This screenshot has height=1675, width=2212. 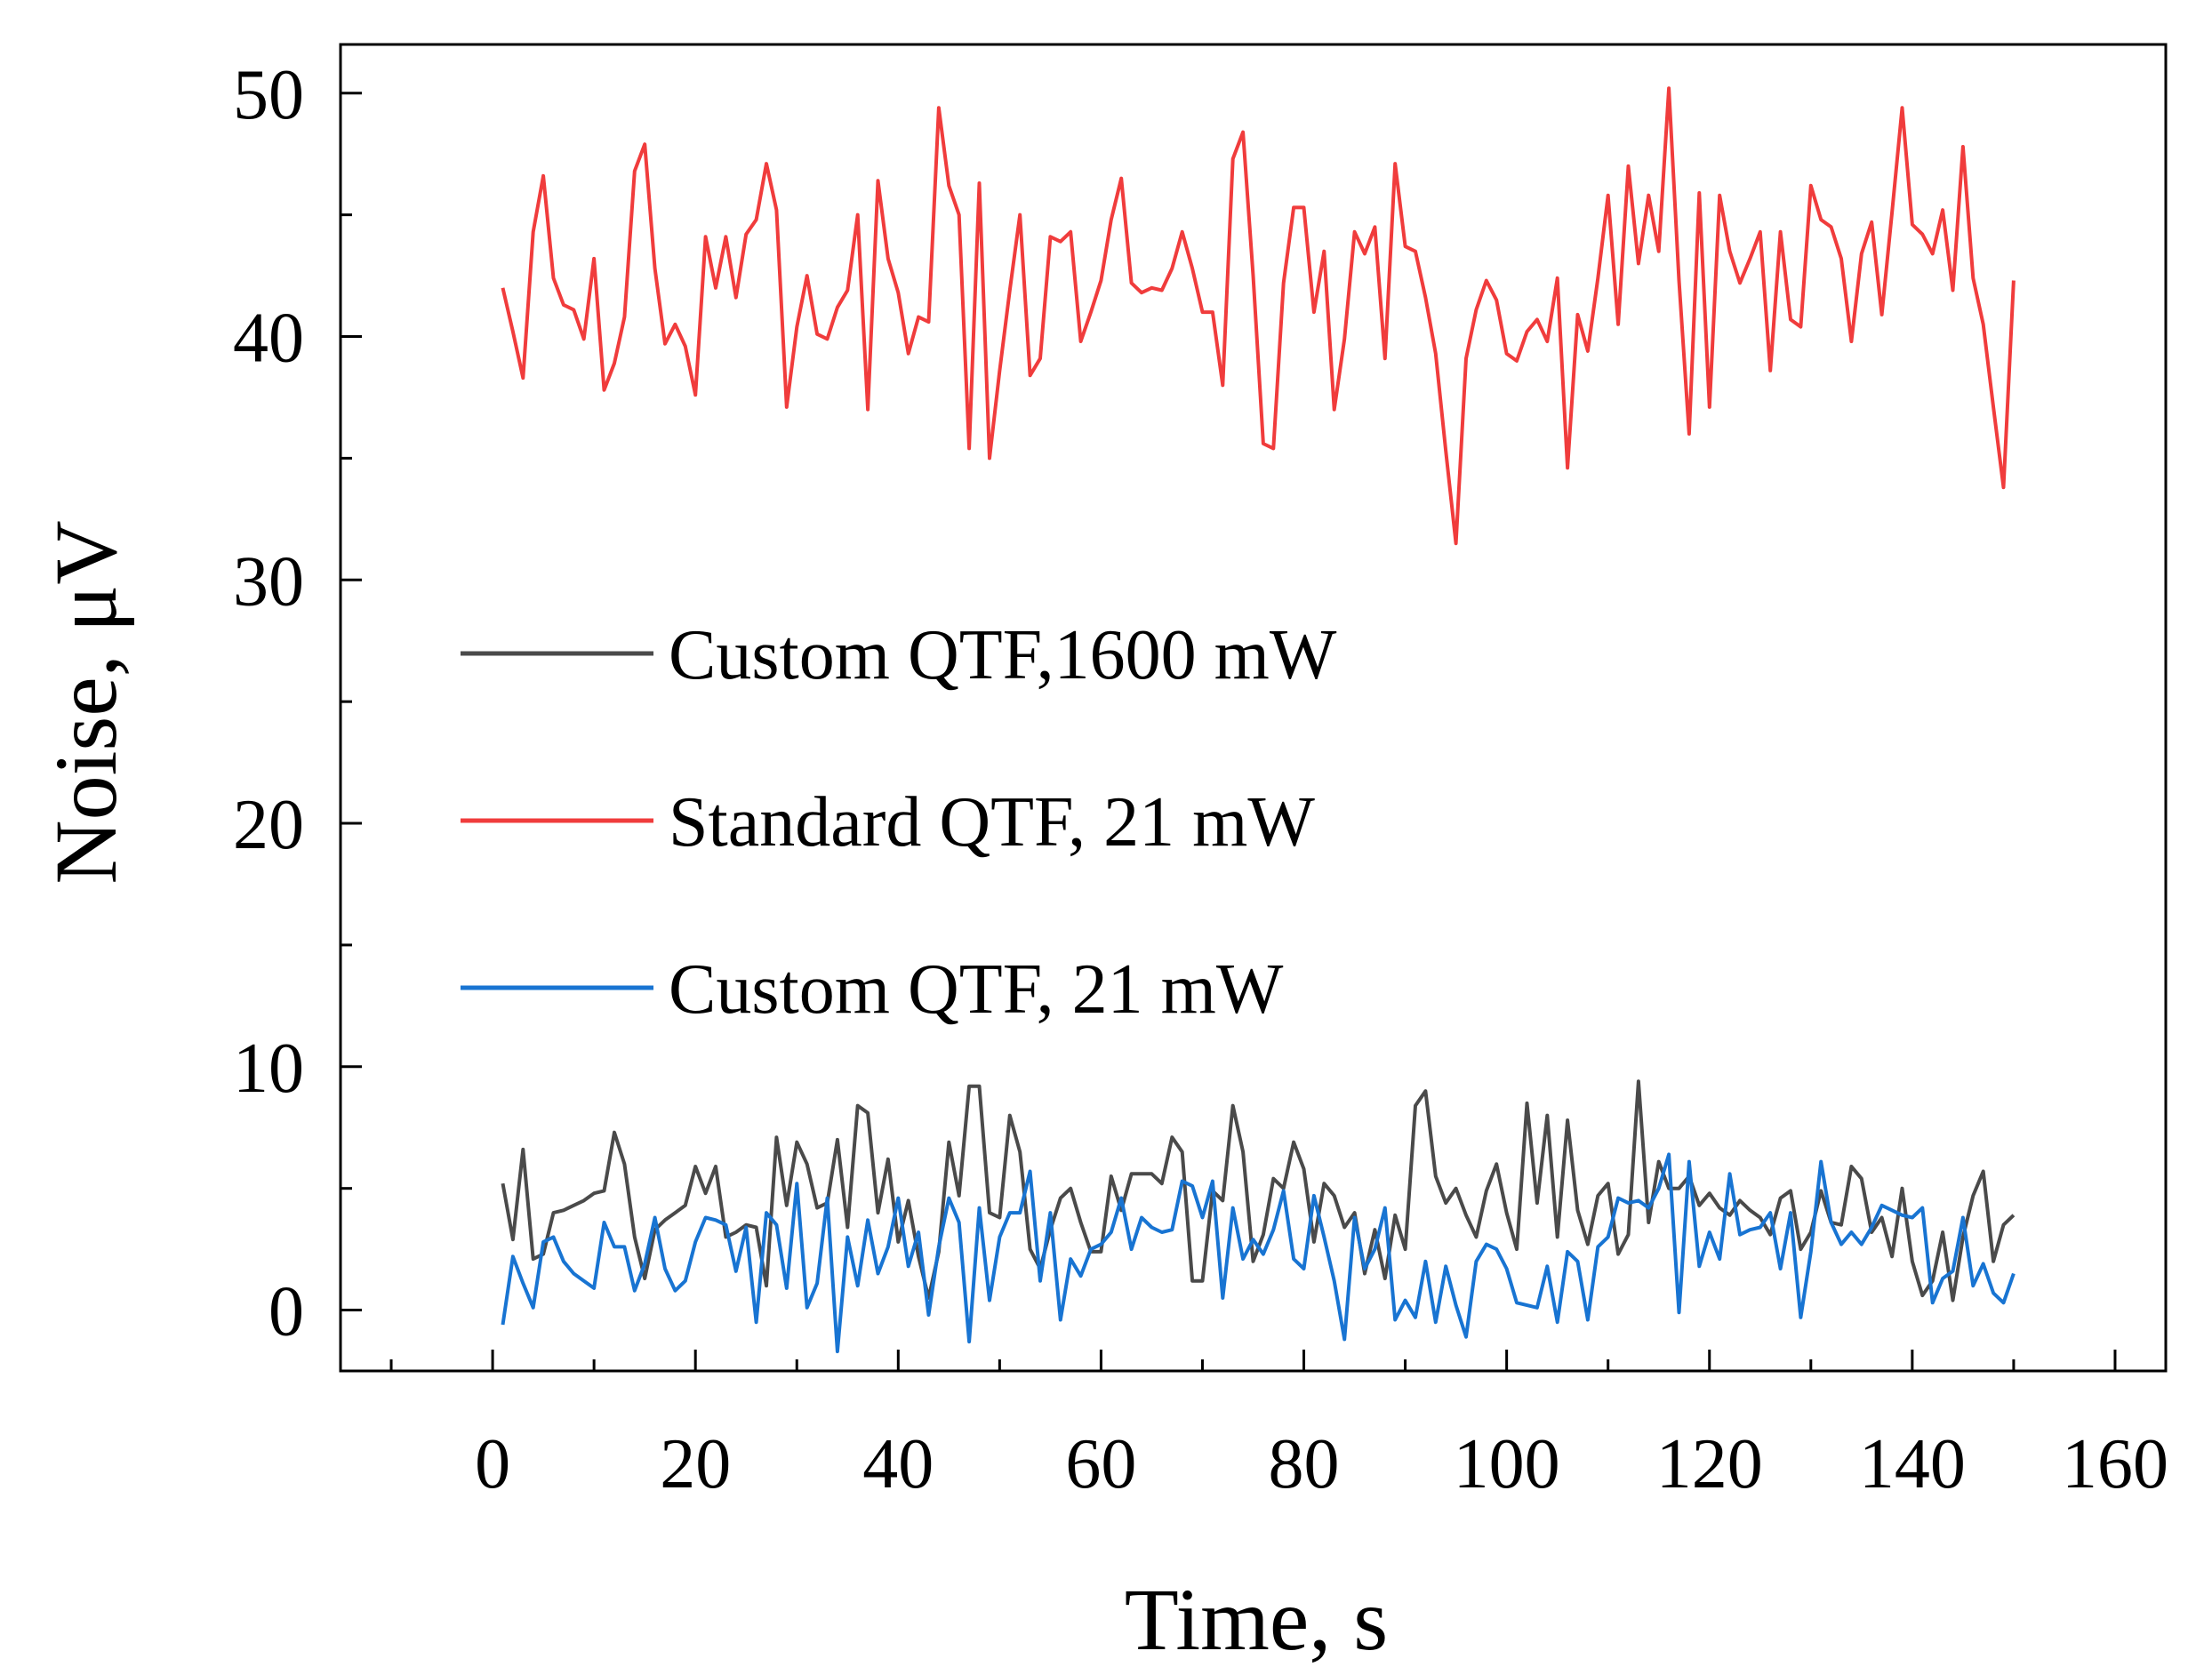 I want to click on x-tick-label: 120, so click(x=1709, y=1464).